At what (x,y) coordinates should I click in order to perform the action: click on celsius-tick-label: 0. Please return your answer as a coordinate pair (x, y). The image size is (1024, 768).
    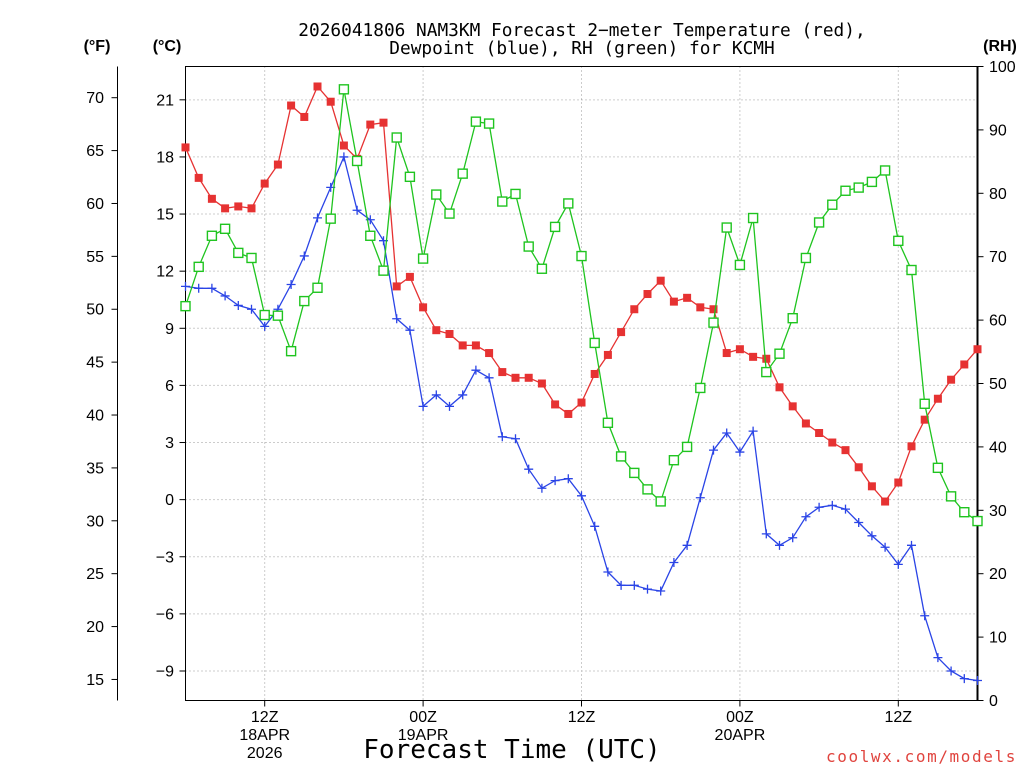
    Looking at the image, I should click on (169, 500).